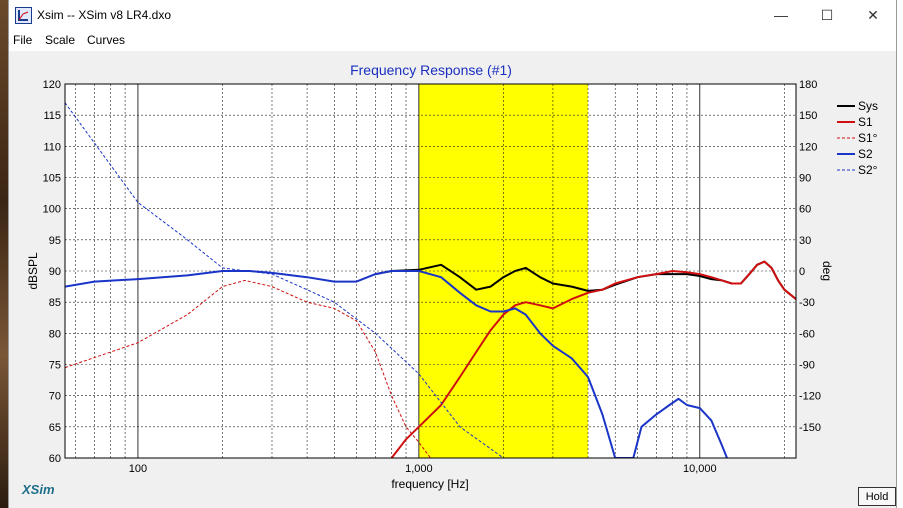  What do you see at coordinates (808, 116) in the screenshot?
I see `y2-tick-label: 150` at bounding box center [808, 116].